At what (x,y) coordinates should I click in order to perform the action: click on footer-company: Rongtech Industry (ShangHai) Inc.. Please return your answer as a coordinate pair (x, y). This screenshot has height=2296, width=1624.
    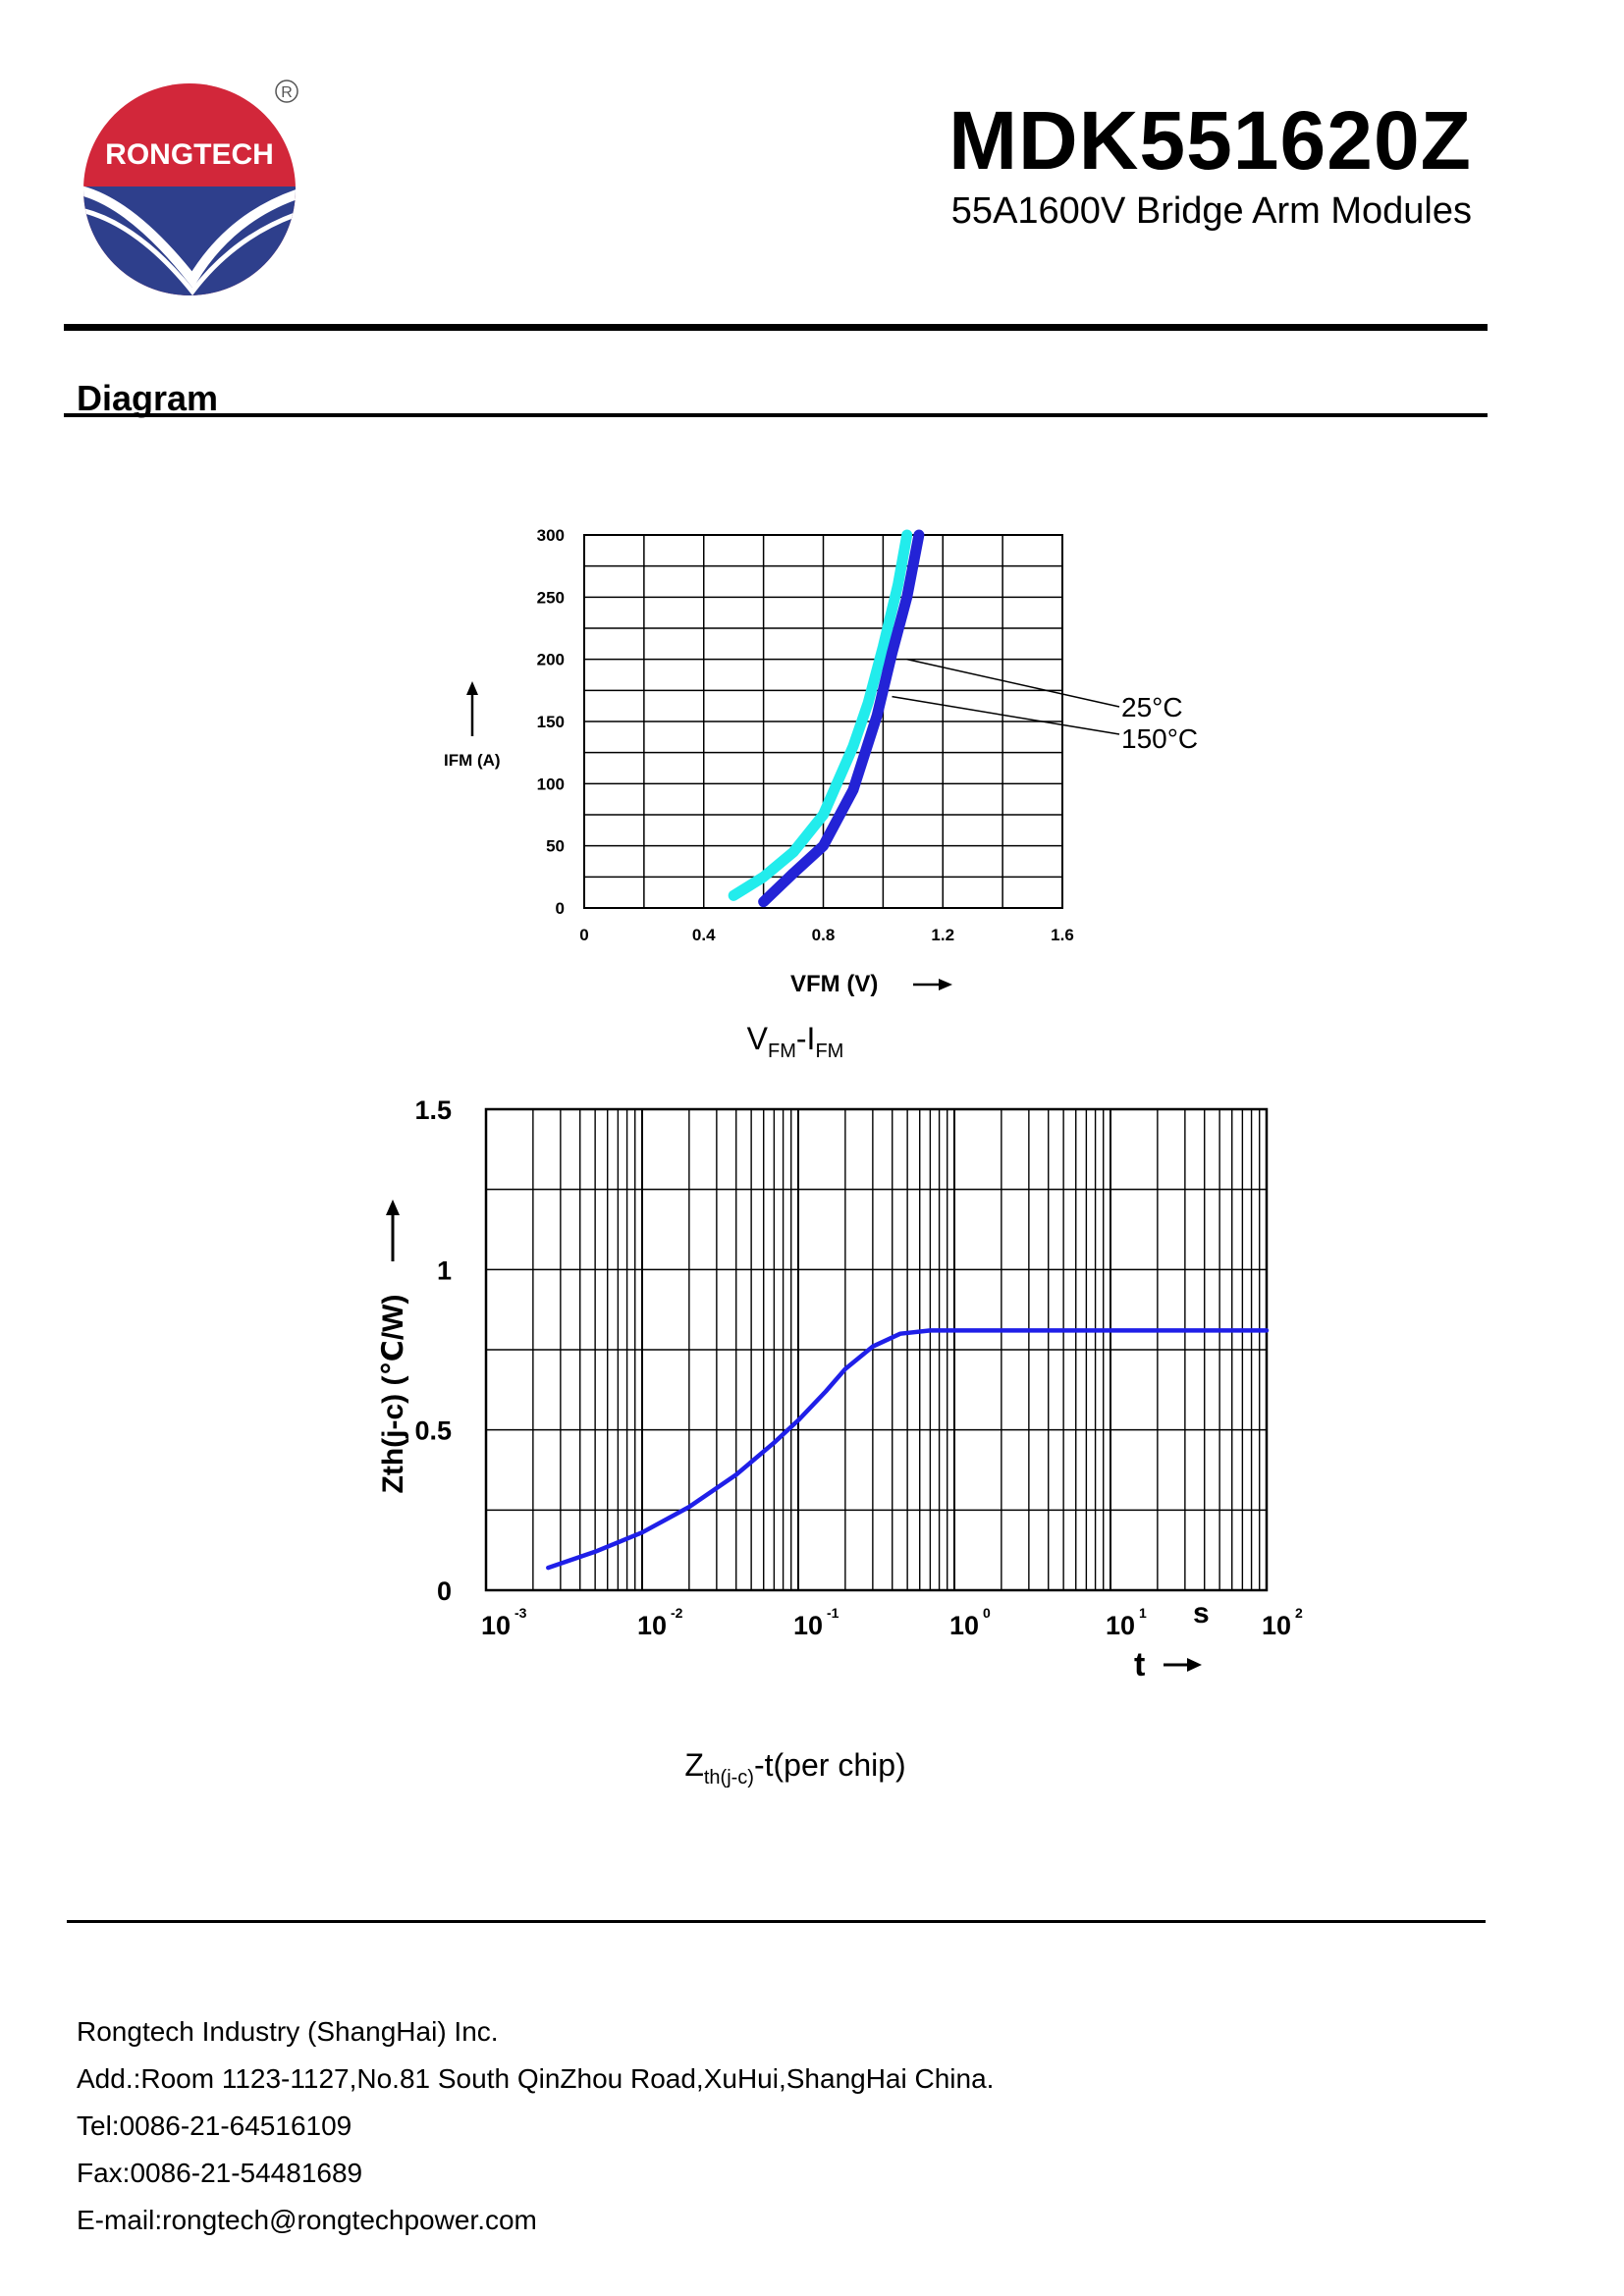
    Looking at the image, I should click on (288, 2032).